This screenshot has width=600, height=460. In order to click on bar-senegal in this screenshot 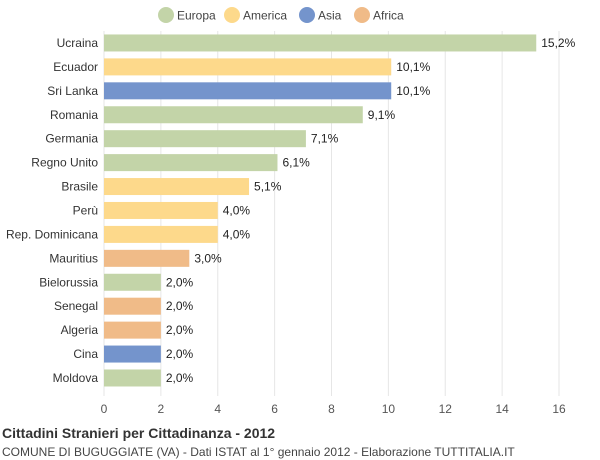, I will do `click(132, 306)`.